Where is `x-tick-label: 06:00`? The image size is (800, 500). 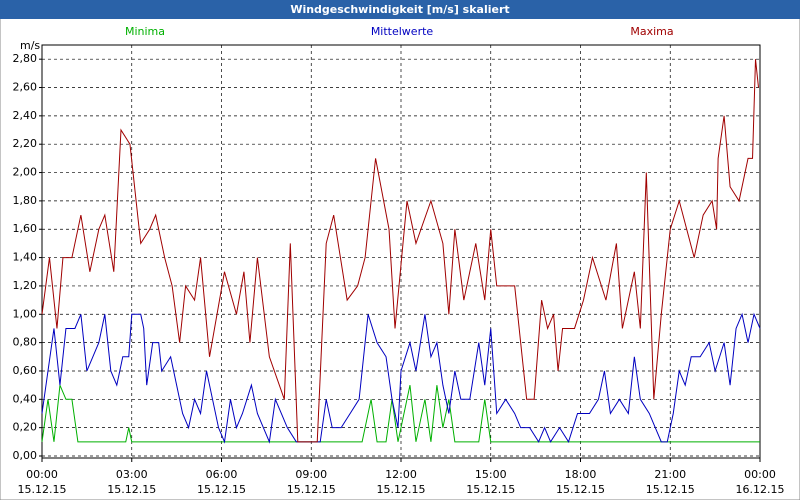 x-tick-label: 06:00 is located at coordinates (222, 474).